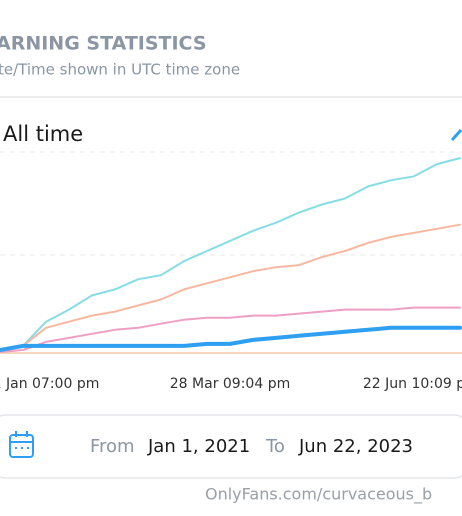 The height and width of the screenshot is (516, 462). I want to click on to-date: Jun 22, 2023, so click(355, 446).